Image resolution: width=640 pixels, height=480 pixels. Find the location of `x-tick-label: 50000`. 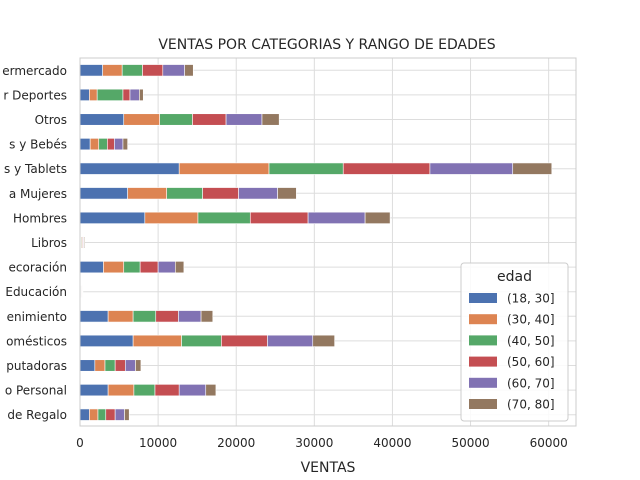

x-tick-label: 50000 is located at coordinates (470, 443).